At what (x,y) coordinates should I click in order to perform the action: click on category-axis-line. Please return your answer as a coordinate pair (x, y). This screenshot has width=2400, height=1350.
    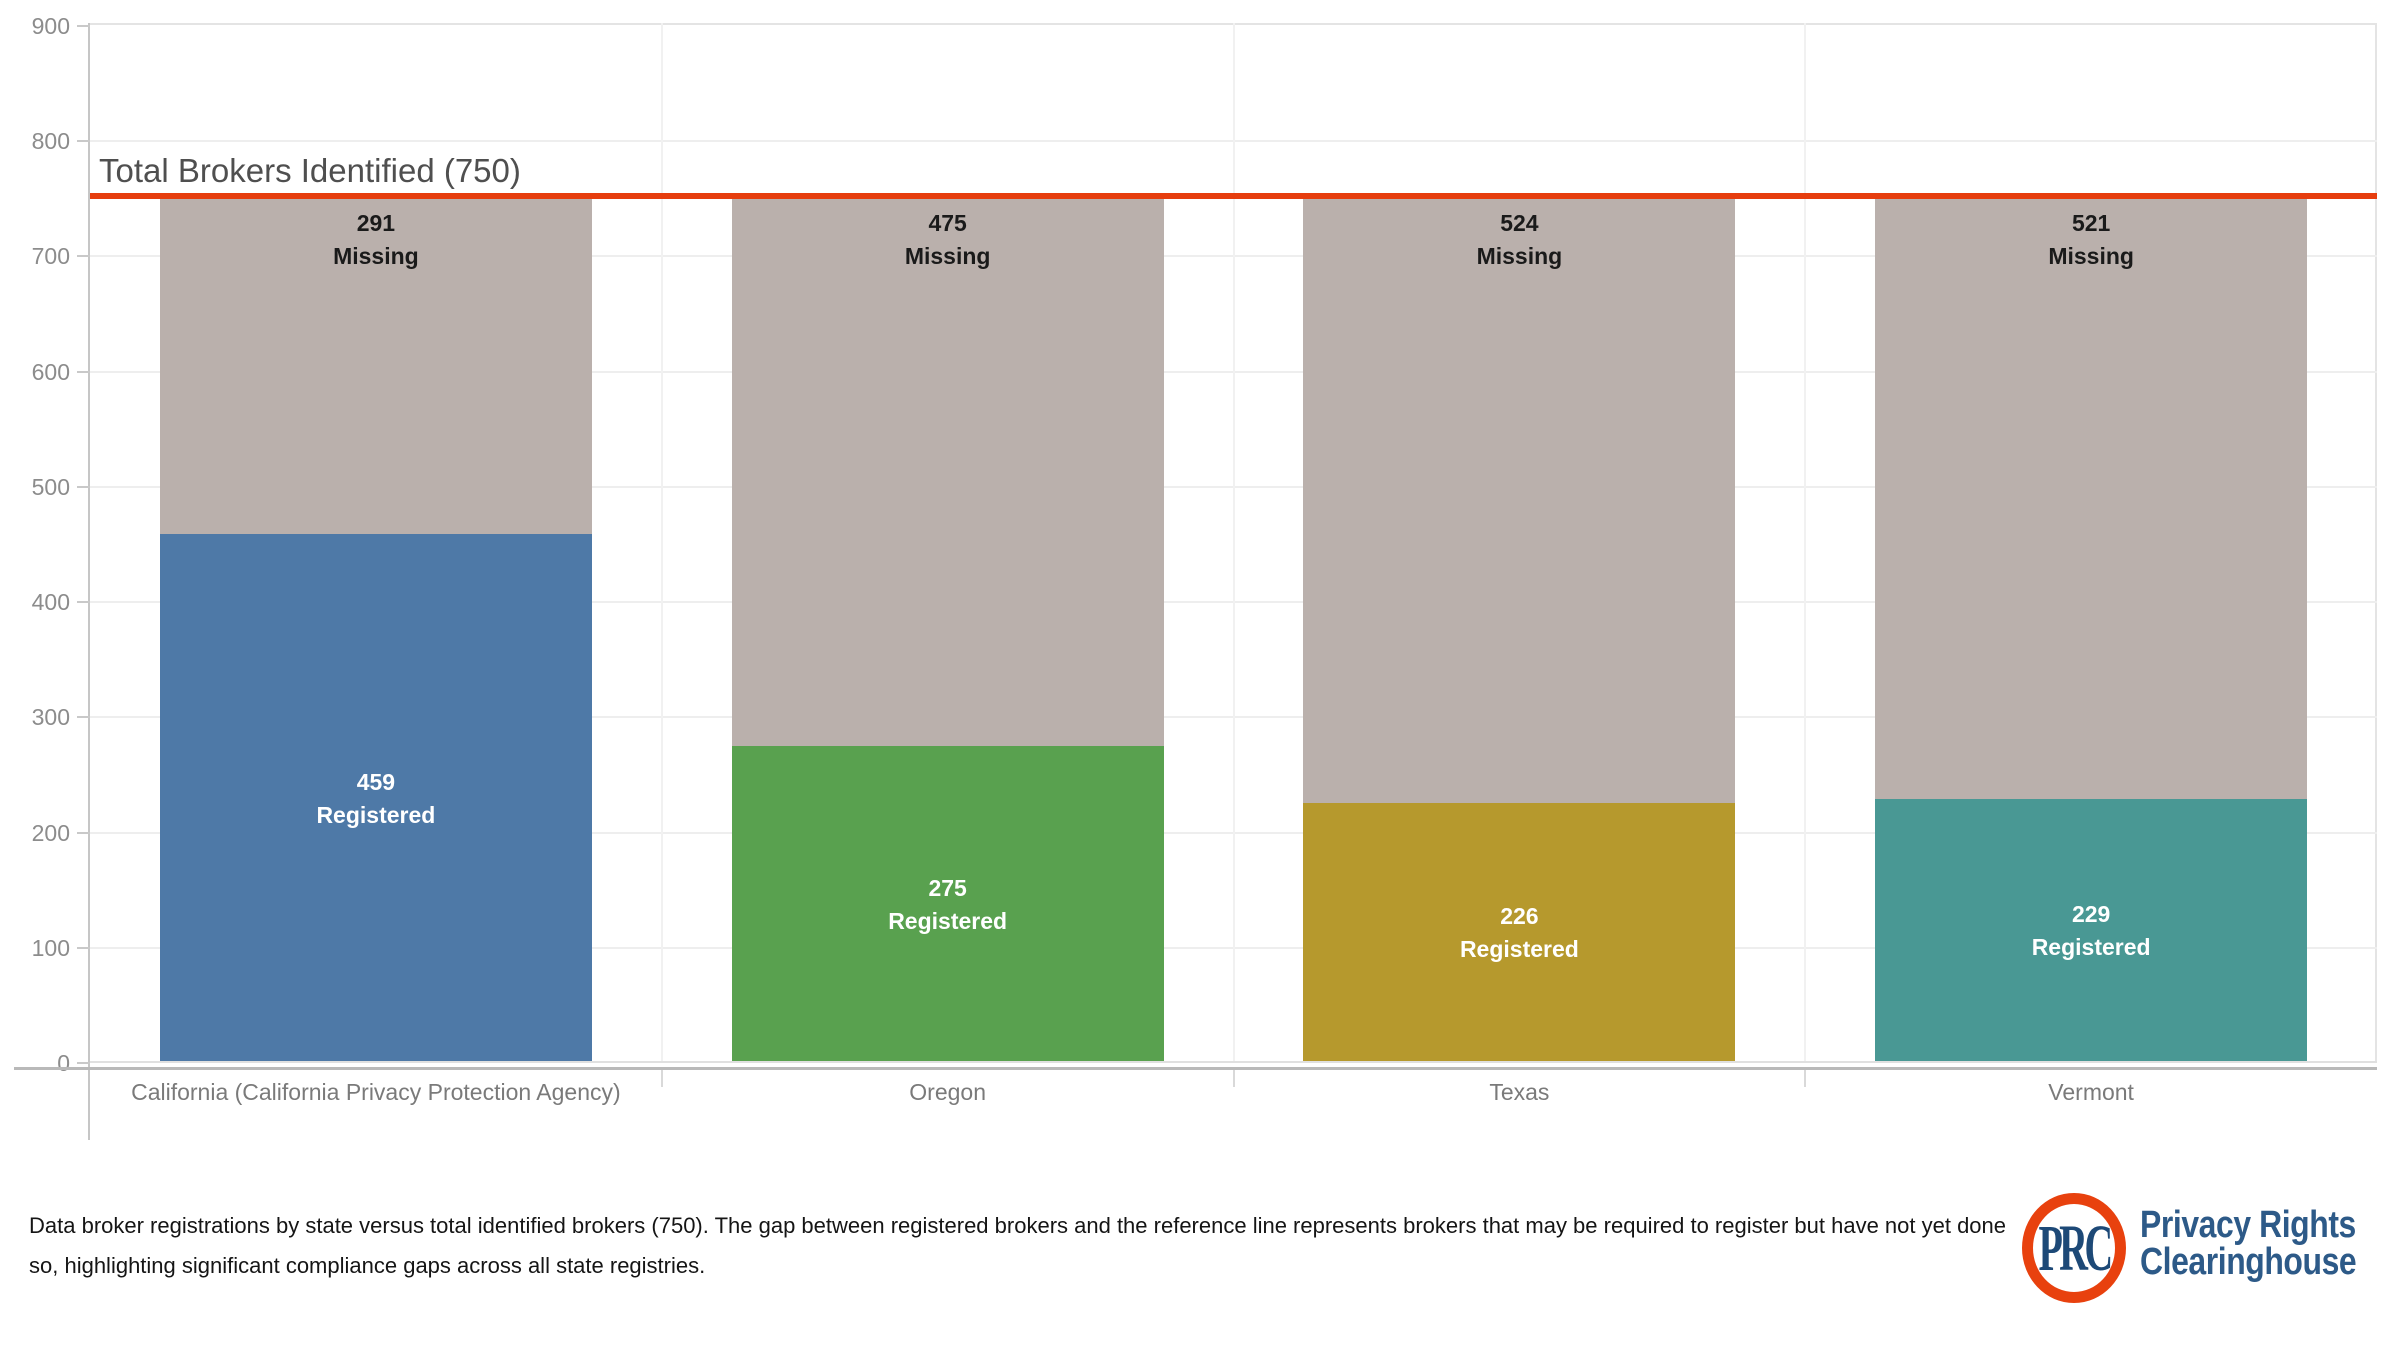
    Looking at the image, I should click on (1195, 1068).